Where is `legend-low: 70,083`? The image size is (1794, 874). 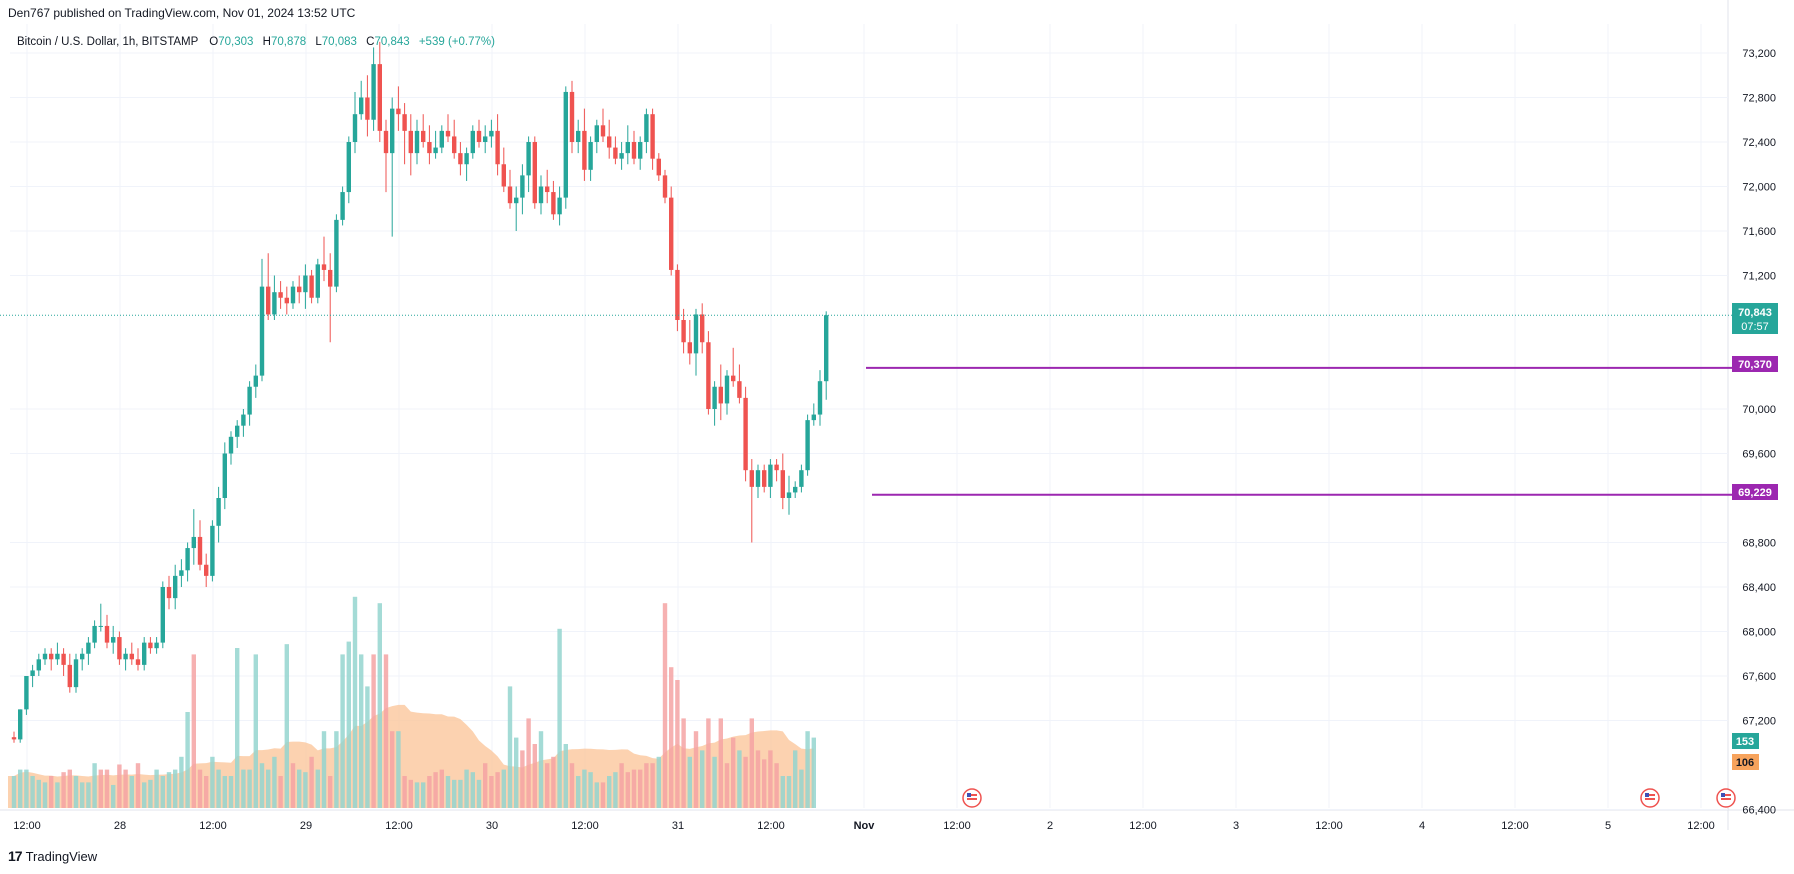
legend-low: 70,083 is located at coordinates (339, 42).